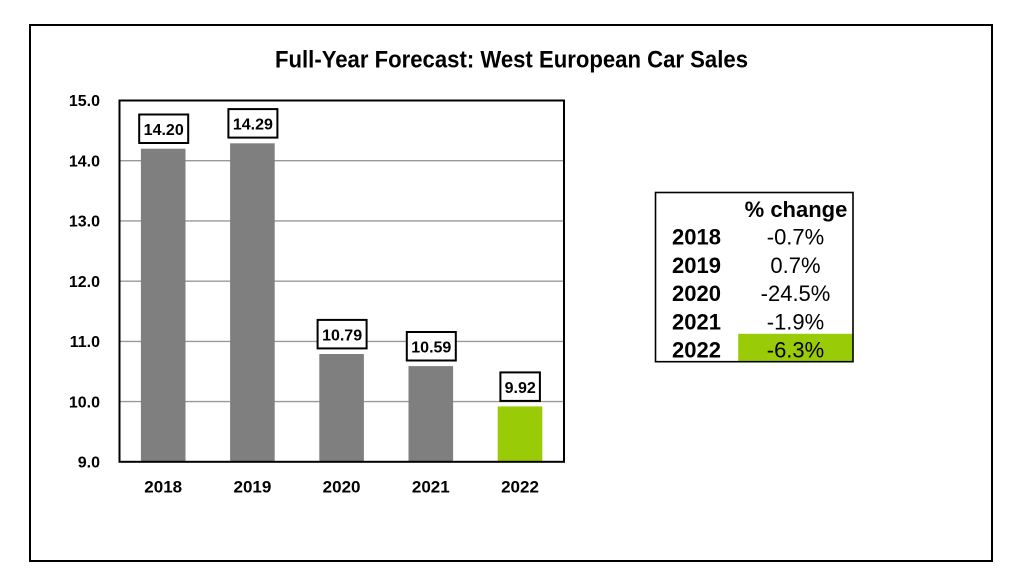  Describe the element at coordinates (84, 222) in the screenshot. I see `svg-text: 13.0` at that location.